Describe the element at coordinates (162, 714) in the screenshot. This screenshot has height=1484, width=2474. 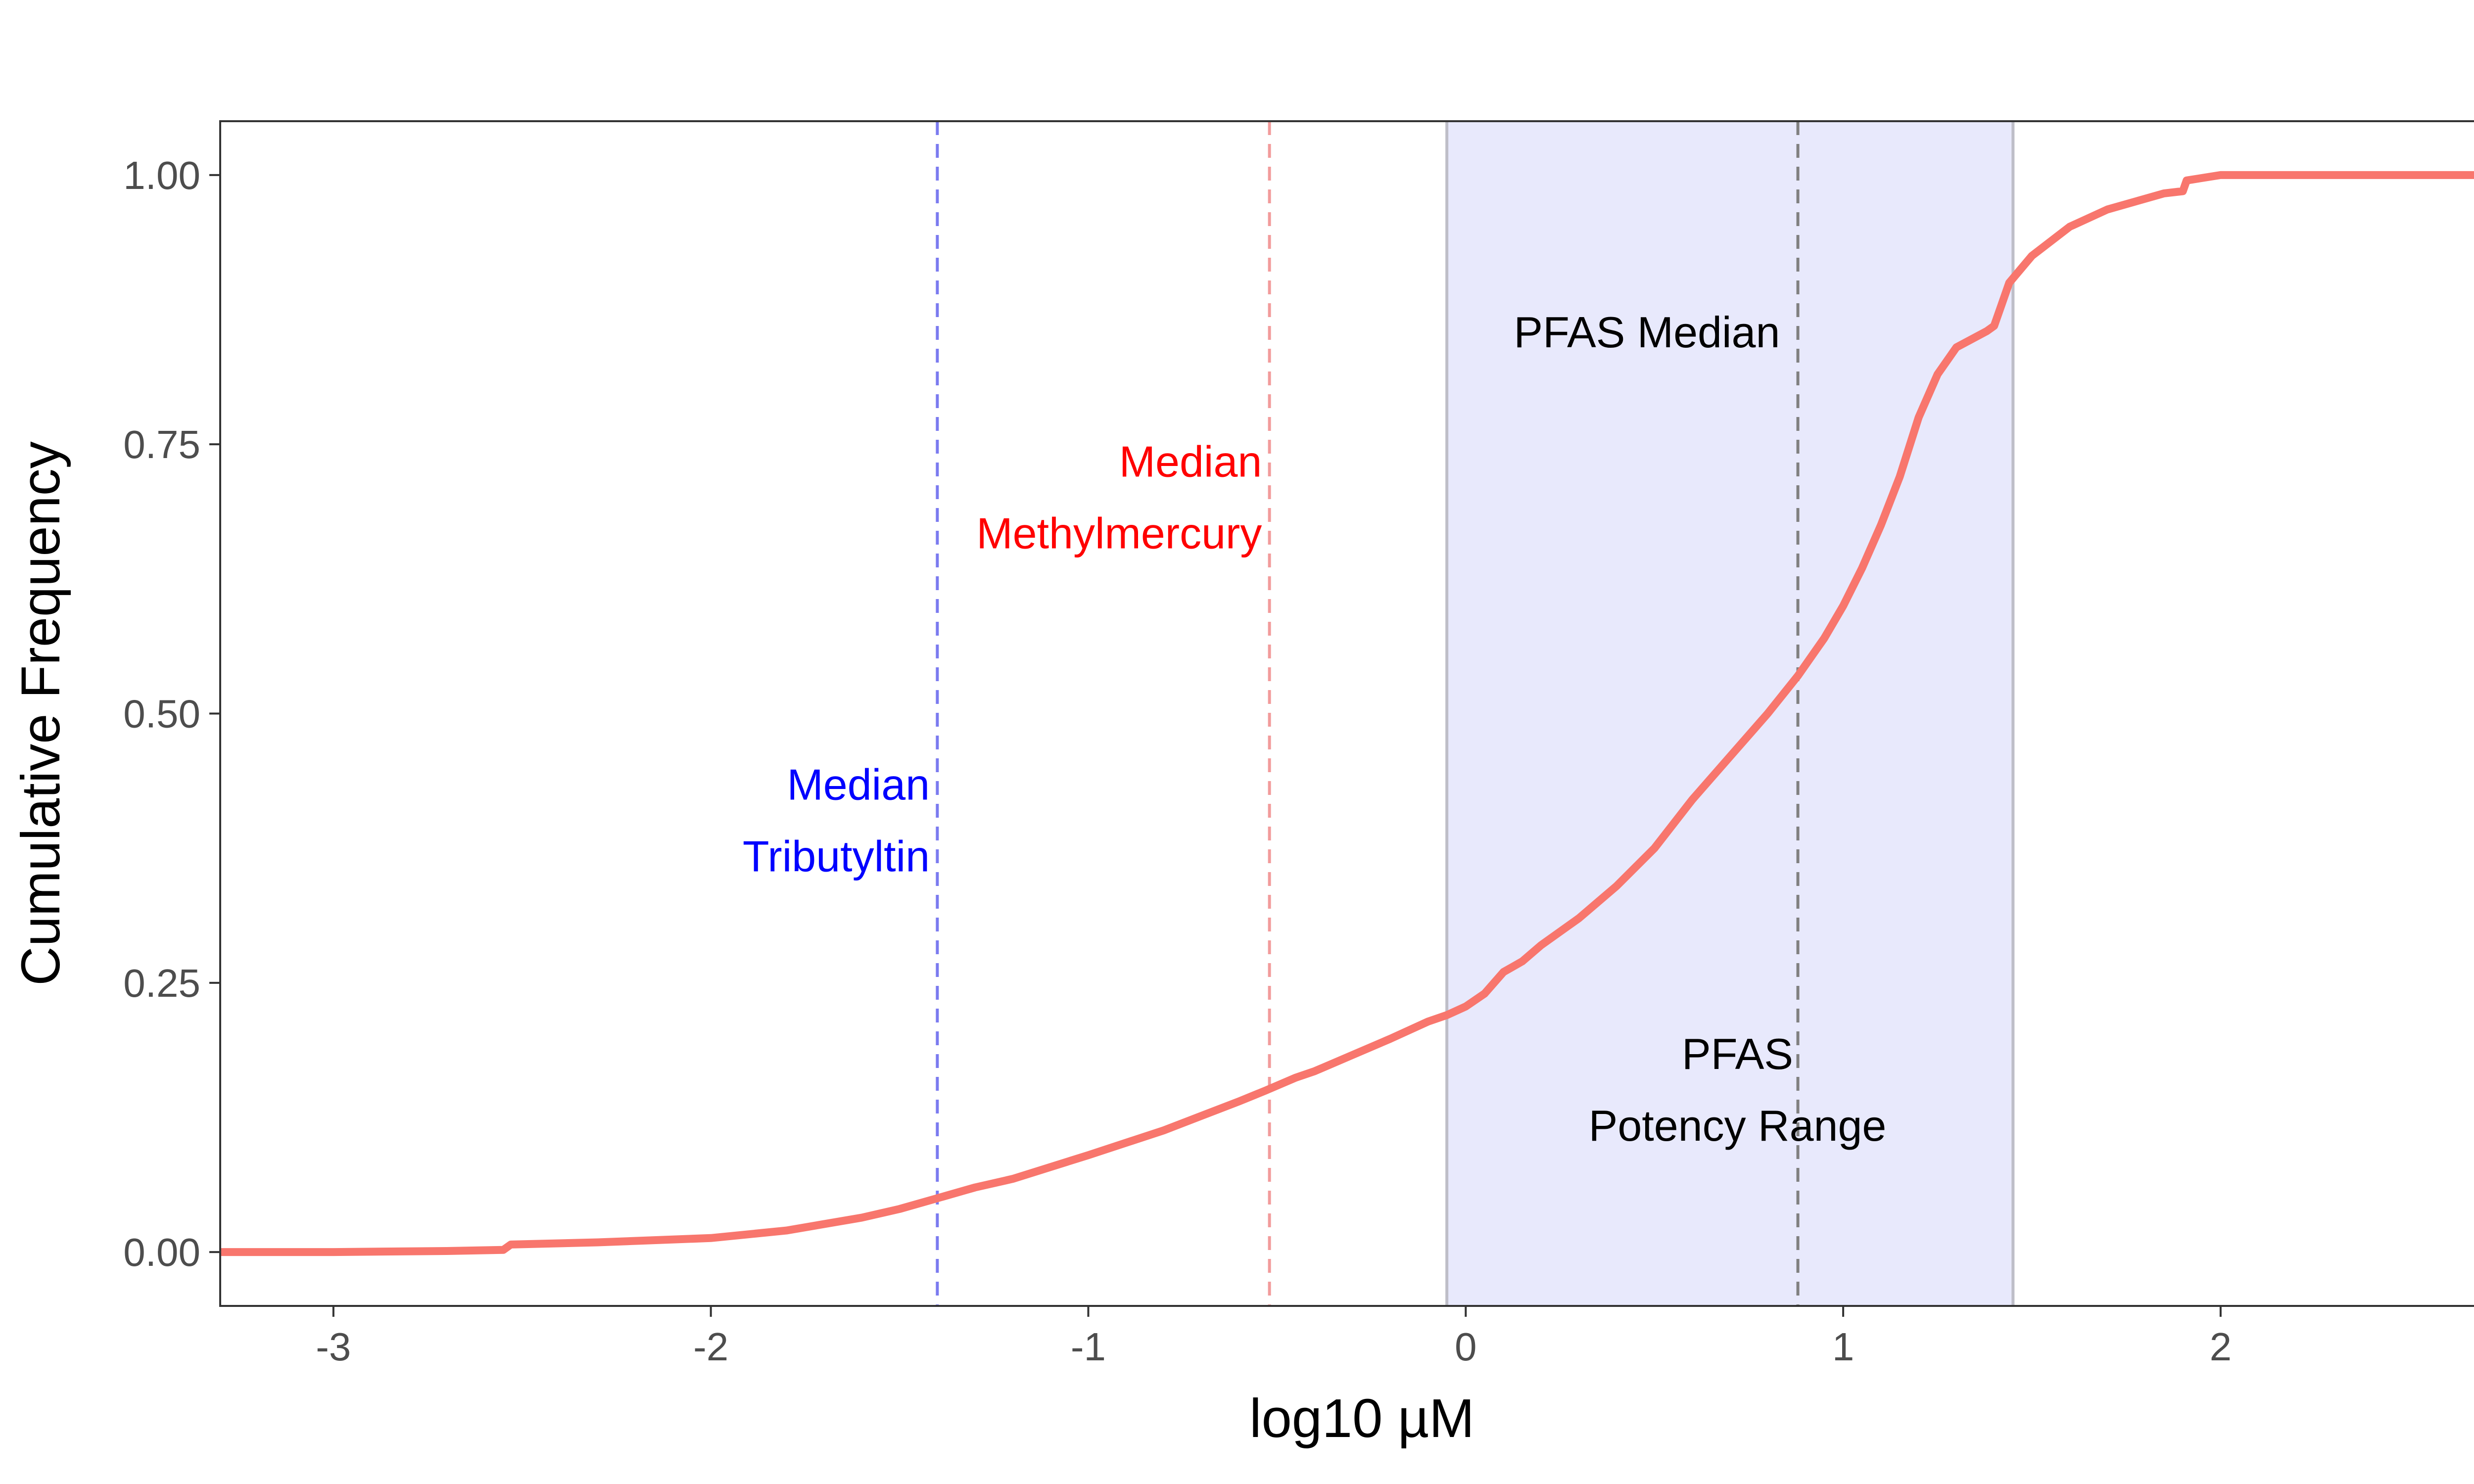
I see `y-tick-label: 0.50` at that location.